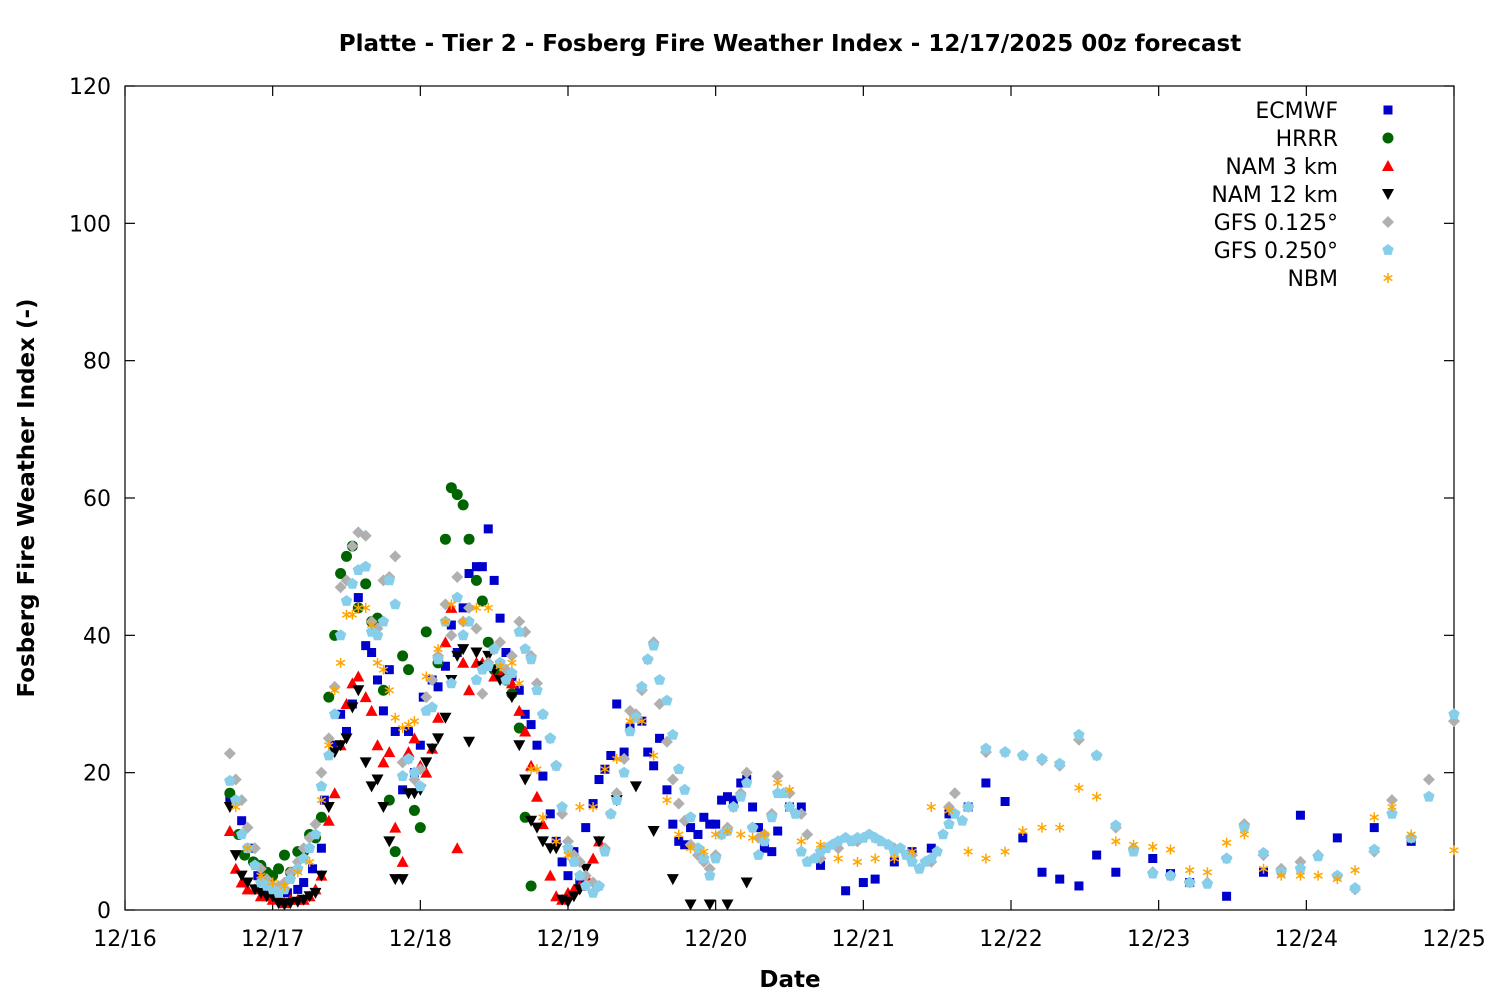 The height and width of the screenshot is (1000, 1500). What do you see at coordinates (90, 87) in the screenshot?
I see `y-tick-label: 120` at bounding box center [90, 87].